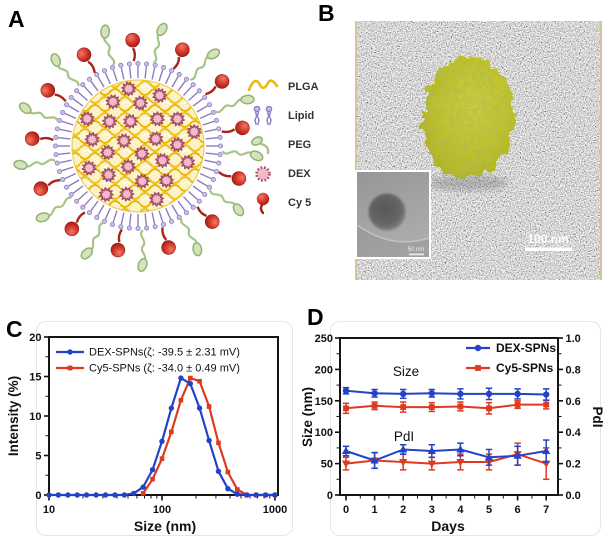 Image resolution: width=603 pixels, height=541 pixels. What do you see at coordinates (525, 368) in the screenshot?
I see `d-legend-cy5: Cy5-SPNs` at bounding box center [525, 368].